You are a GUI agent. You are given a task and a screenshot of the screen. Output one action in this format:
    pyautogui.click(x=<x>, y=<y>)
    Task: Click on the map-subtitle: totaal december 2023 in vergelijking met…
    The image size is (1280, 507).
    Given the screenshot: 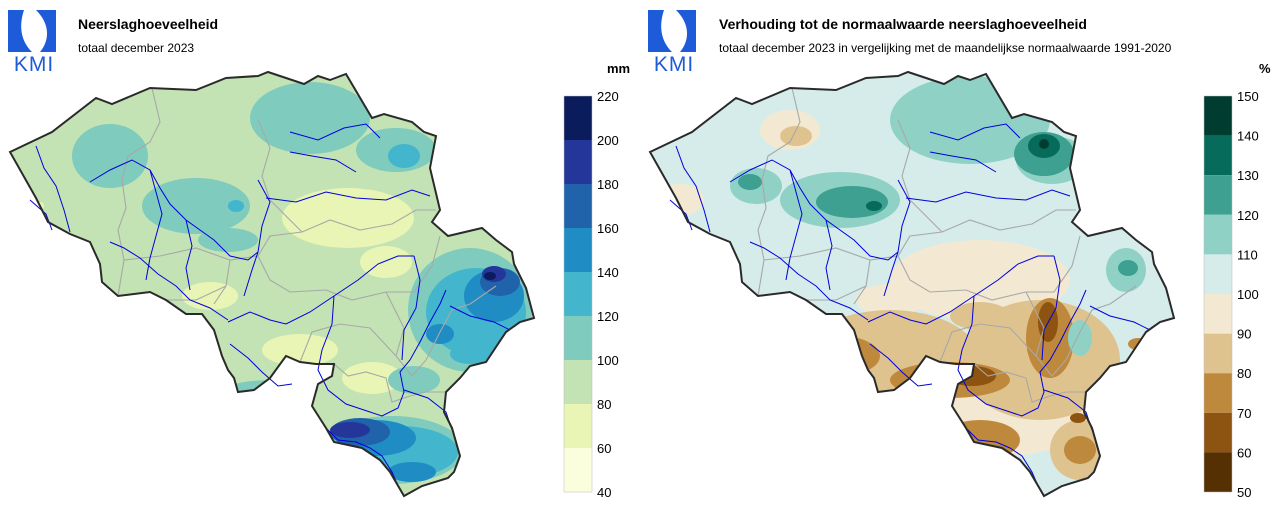 What is the action you would take?
    pyautogui.click(x=945, y=48)
    